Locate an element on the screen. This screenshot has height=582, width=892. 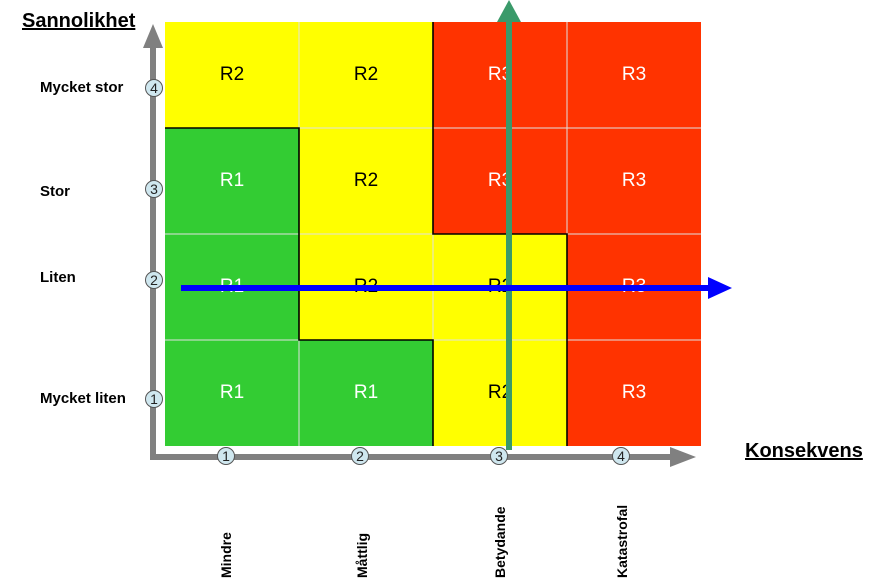
vertical-arrow is located at coordinates (509, 225).